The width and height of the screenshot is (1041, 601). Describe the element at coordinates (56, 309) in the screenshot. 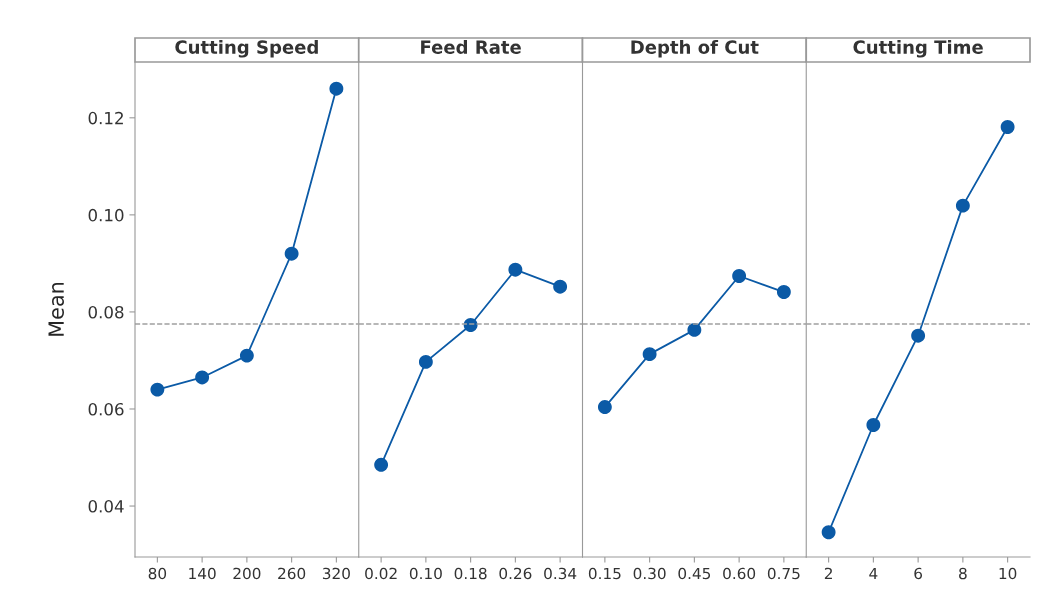

I see `y-axis-title: Mean` at that location.